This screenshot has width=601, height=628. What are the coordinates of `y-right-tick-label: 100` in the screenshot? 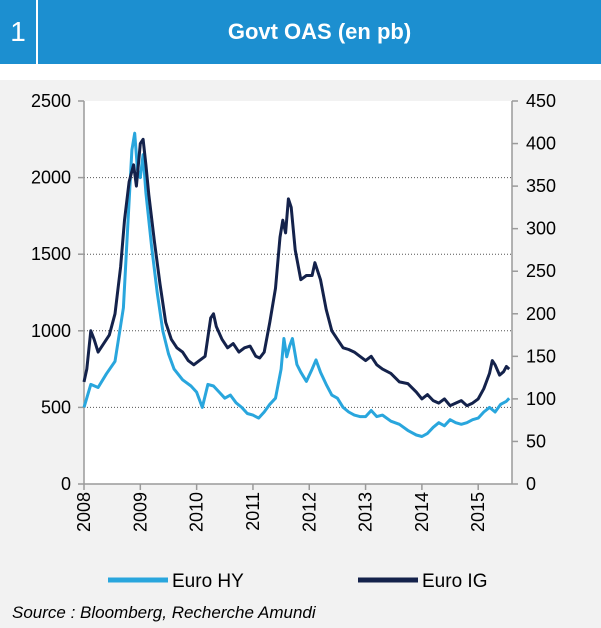 It's located at (541, 399).